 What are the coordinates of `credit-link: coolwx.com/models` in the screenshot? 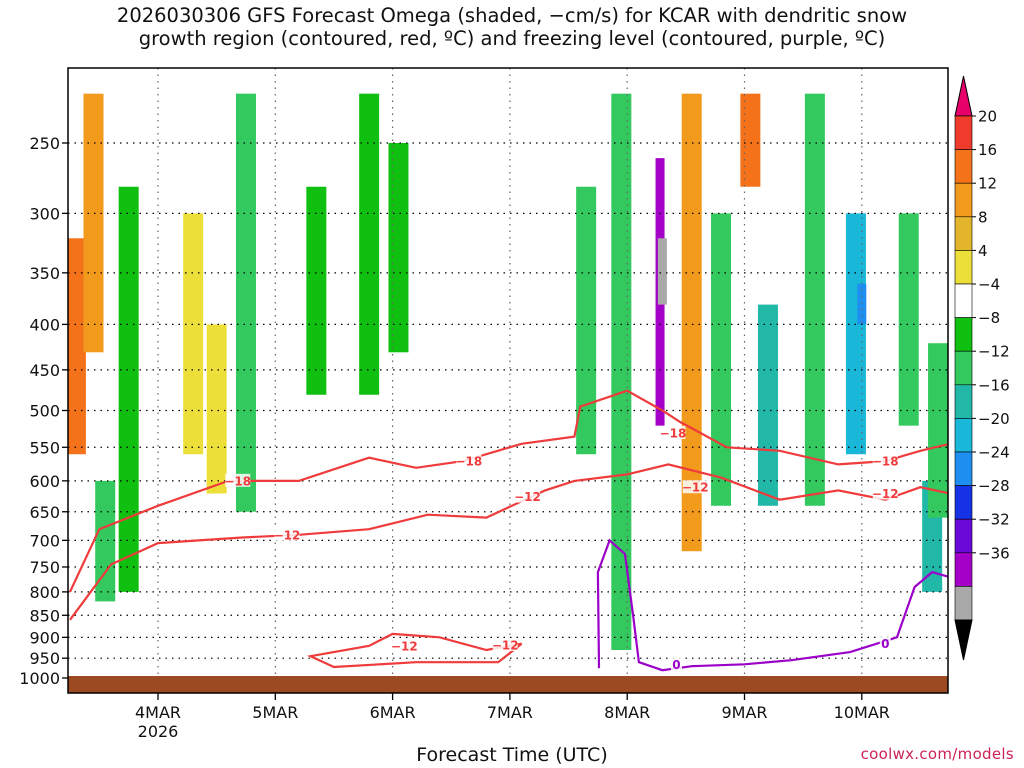 It's located at (937, 754).